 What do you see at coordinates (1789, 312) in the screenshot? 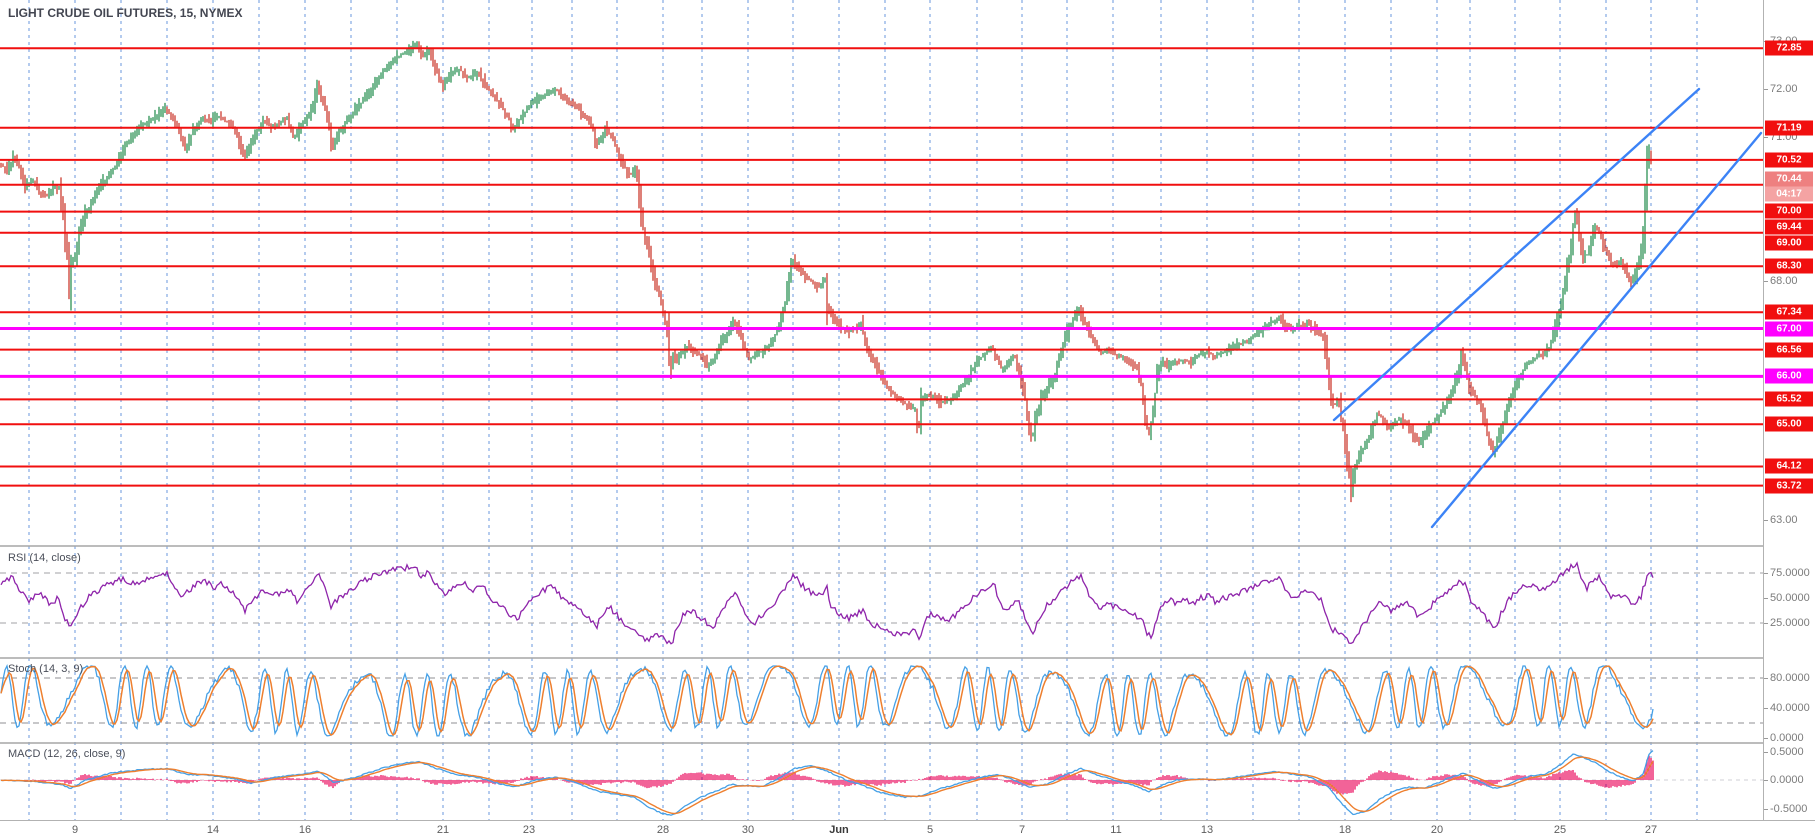
I see `level-badge-67.34: 67.34` at bounding box center [1789, 312].